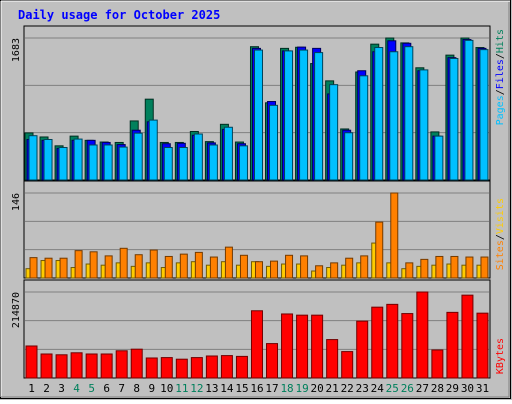 The height and width of the screenshot is (404, 512). I want to click on x-tick-label-day-14: 14, so click(227, 388).